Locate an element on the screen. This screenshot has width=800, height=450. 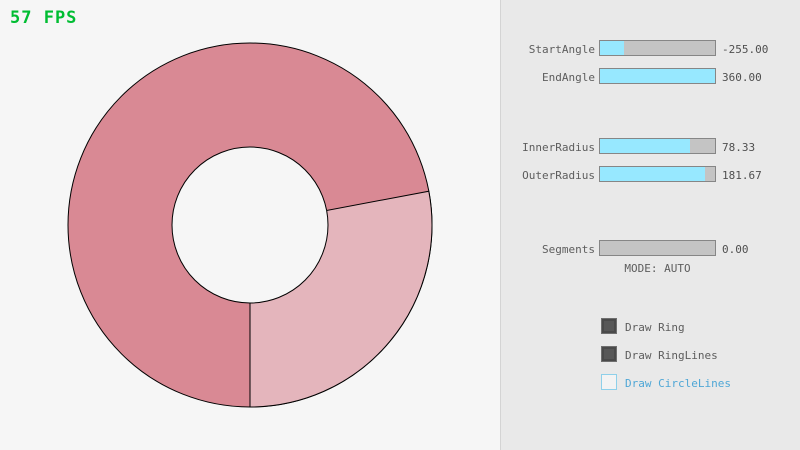
slider-endangle: EndAngle 360.00 is located at coordinates (650, 76).